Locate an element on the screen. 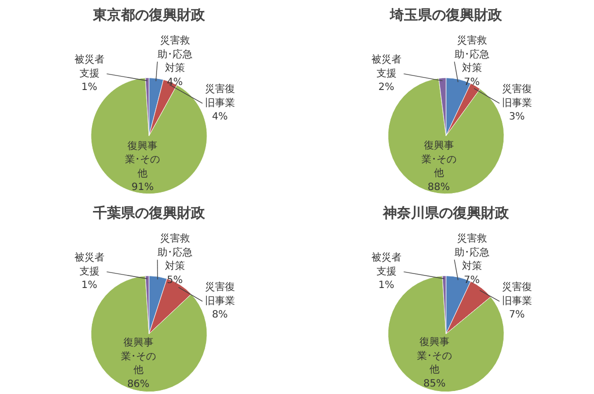  chart-title: 埼玉県の復興財政 is located at coordinates (446, 16).